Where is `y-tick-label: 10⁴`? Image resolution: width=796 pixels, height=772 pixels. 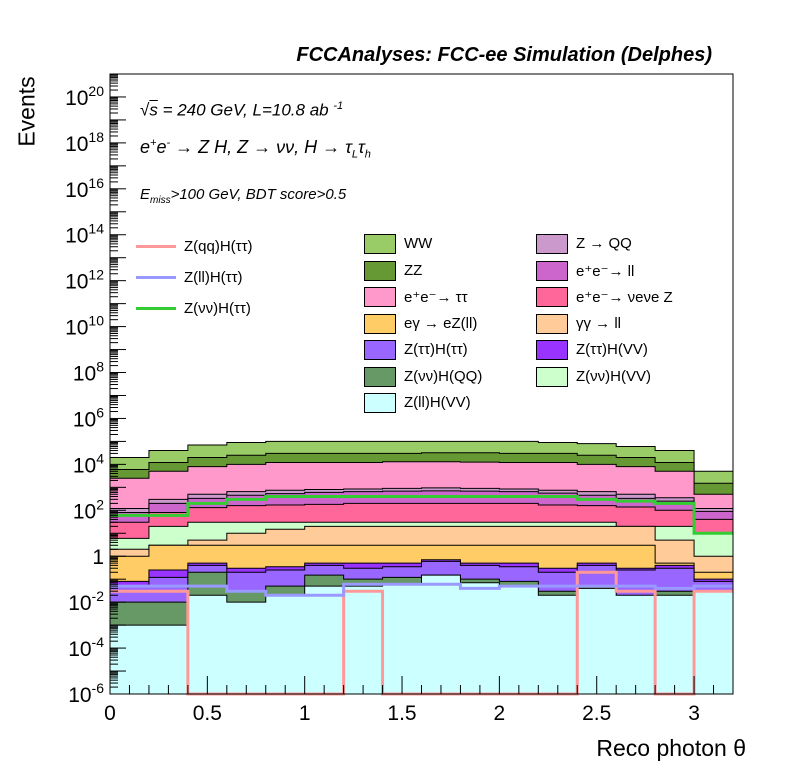 y-tick-label: 10⁴ is located at coordinates (88, 463).